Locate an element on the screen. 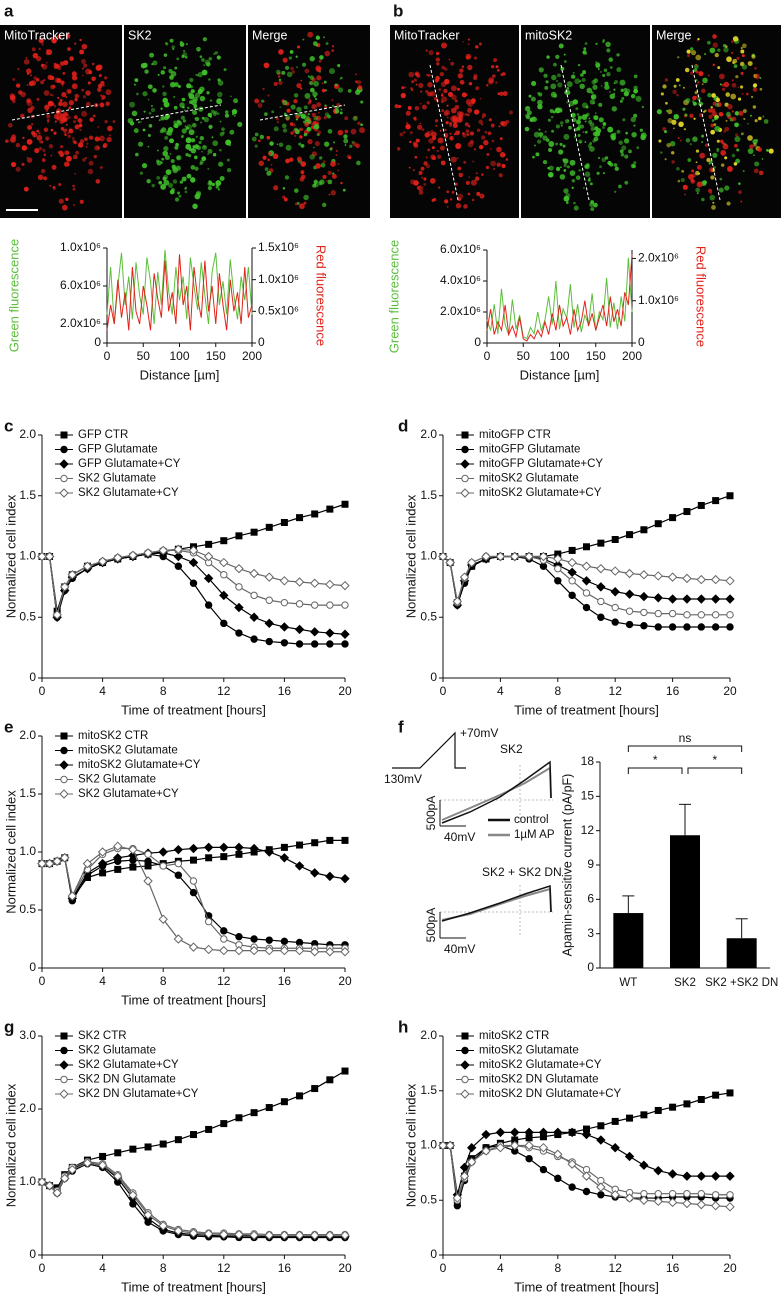 This screenshot has width=781, height=1304. y-tick-label: 0 is located at coordinates (32, 967).